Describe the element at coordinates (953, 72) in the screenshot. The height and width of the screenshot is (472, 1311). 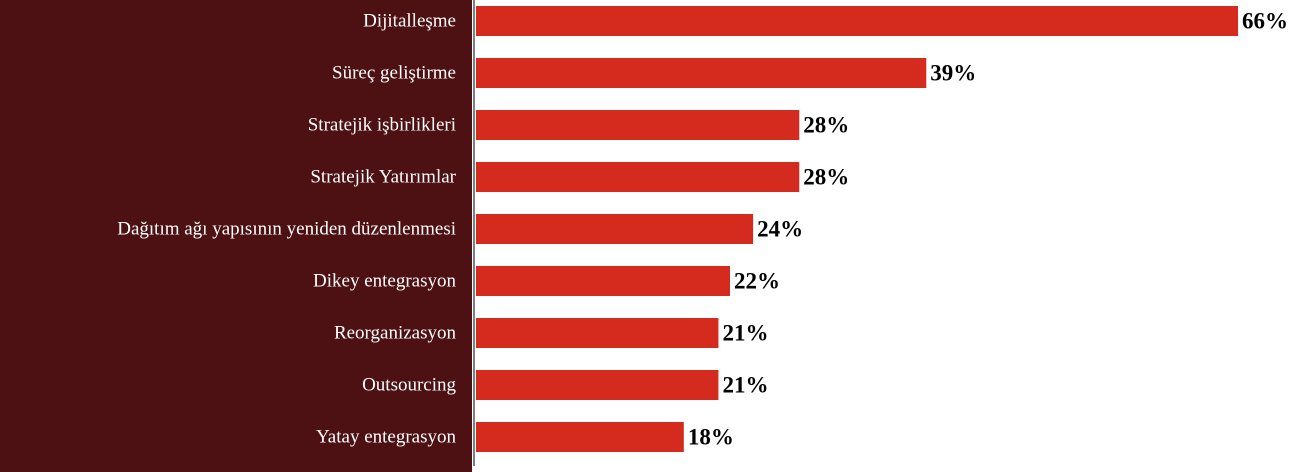
I see `value-label: 39%` at that location.